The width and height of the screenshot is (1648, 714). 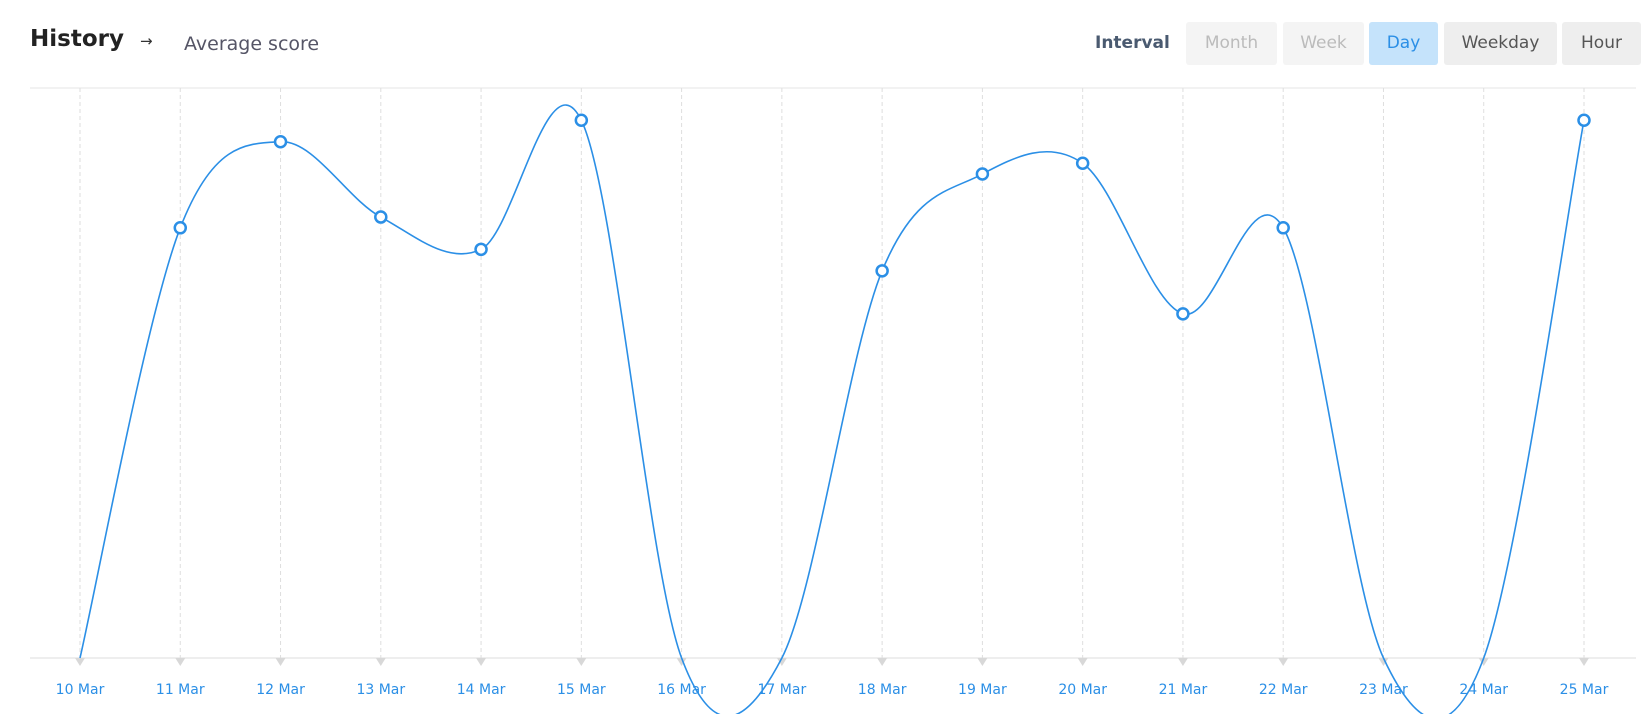 What do you see at coordinates (1601, 43) in the screenshot?
I see `interval-button: Hour` at bounding box center [1601, 43].